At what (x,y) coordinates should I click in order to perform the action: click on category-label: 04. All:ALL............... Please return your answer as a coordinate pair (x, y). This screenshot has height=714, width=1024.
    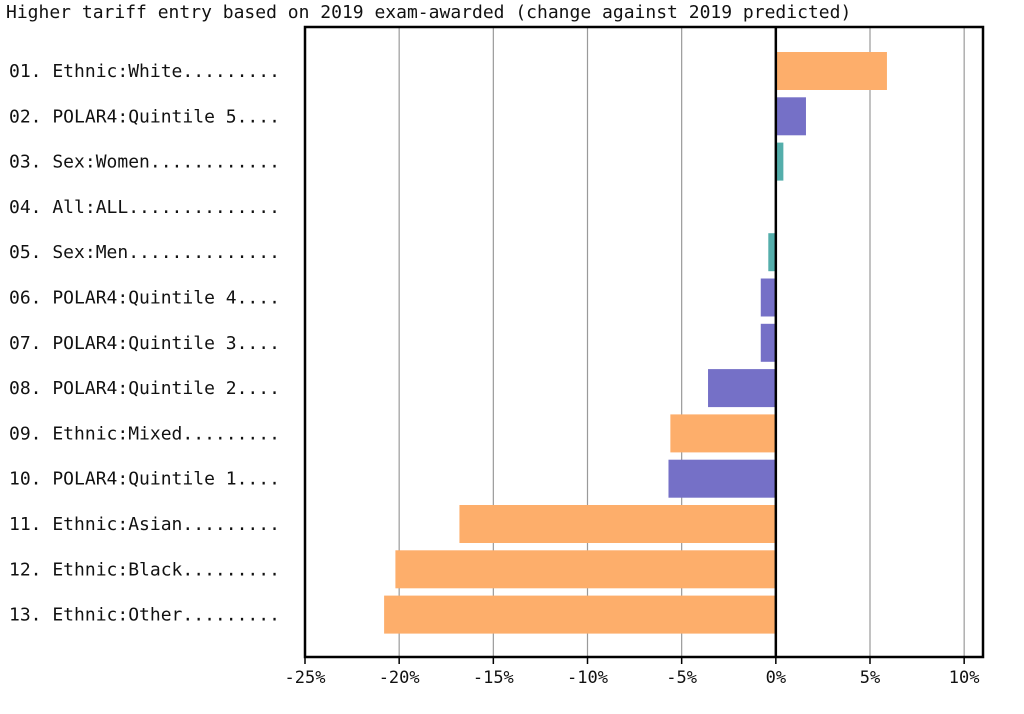
    Looking at the image, I should click on (144, 207).